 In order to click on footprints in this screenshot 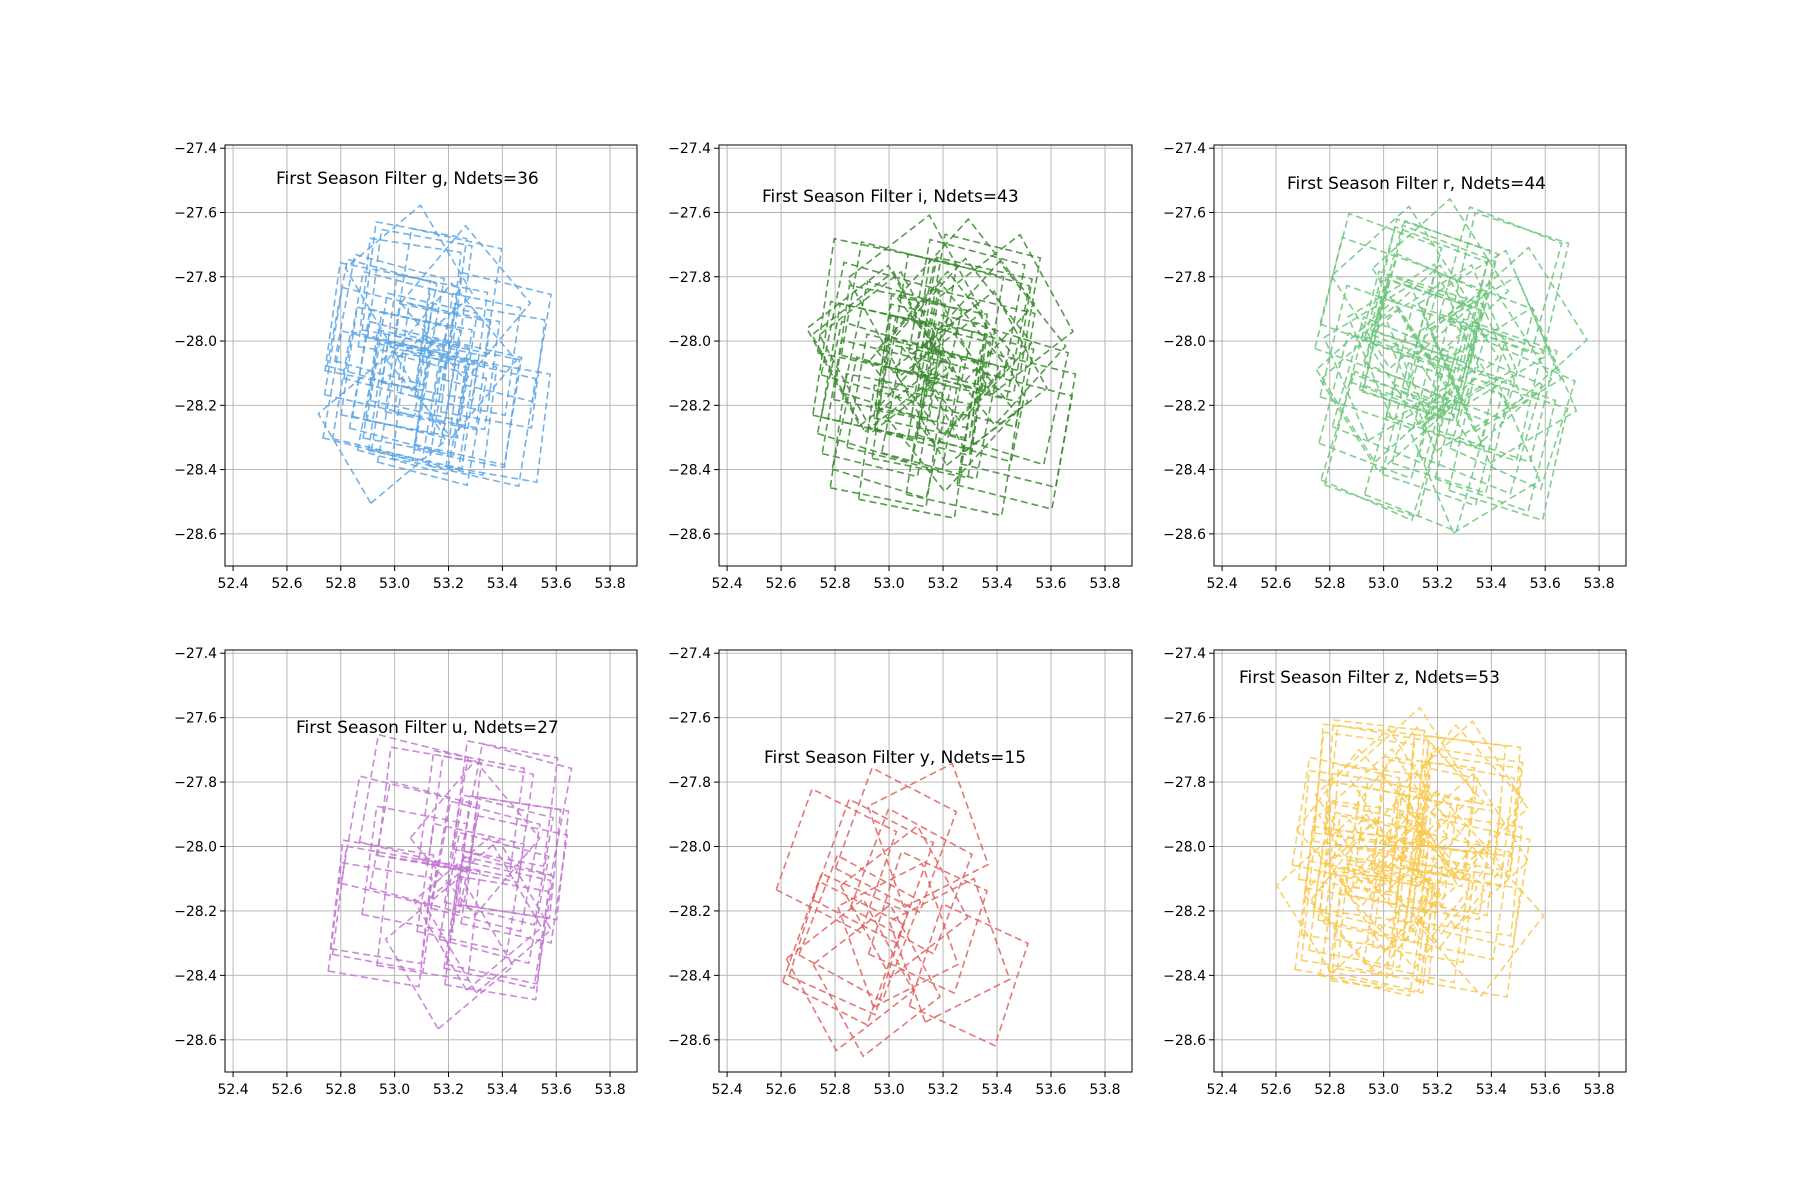, I will do `click(1451, 366)`.